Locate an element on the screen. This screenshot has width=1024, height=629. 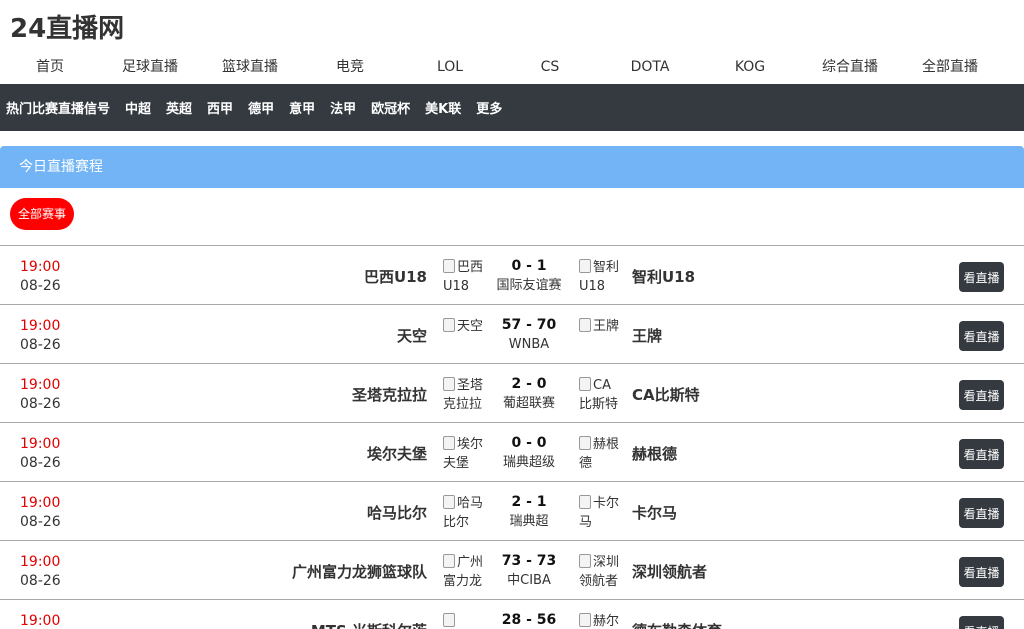
category-mls: 美K联 is located at coordinates (443, 109).